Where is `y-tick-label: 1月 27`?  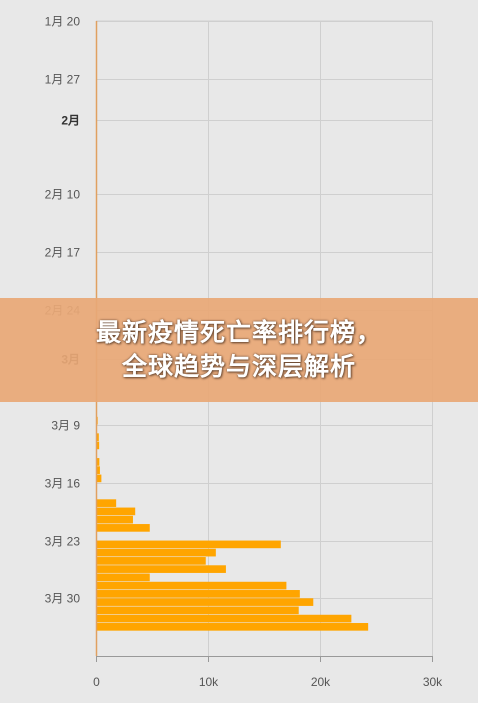
y-tick-label: 1月 27 is located at coordinates (63, 80).